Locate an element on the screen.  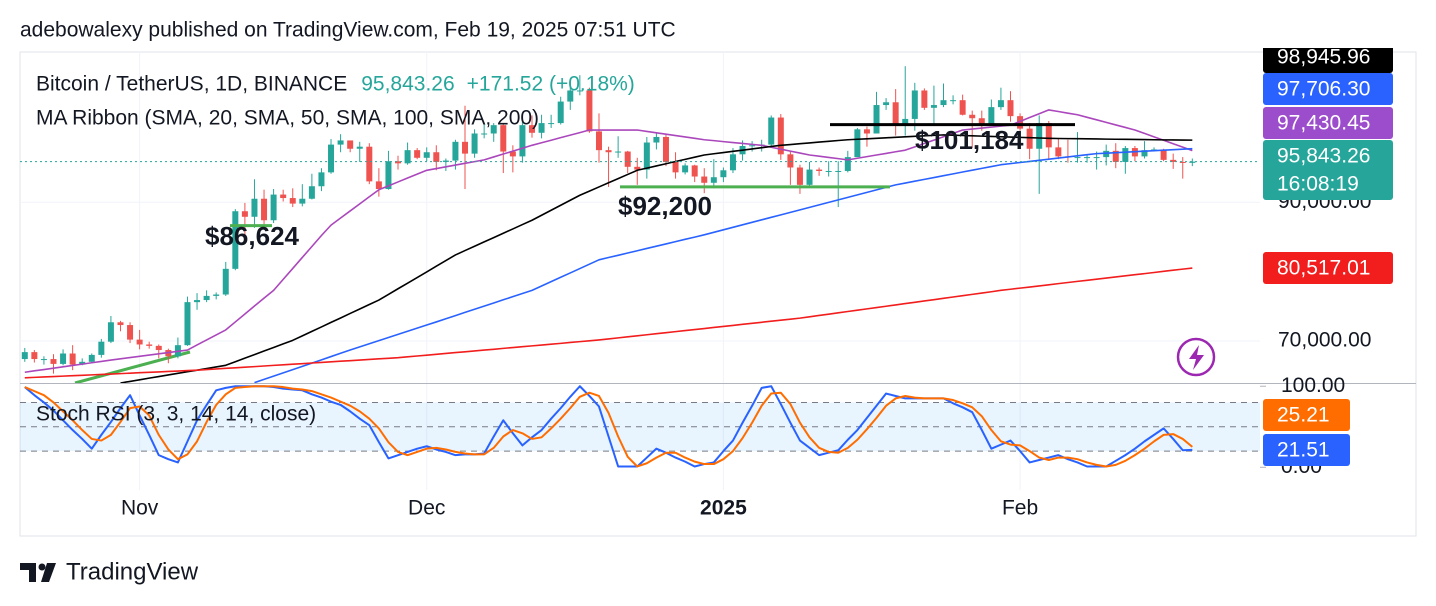
legend-price: 95,843.26 is located at coordinates (407, 84).